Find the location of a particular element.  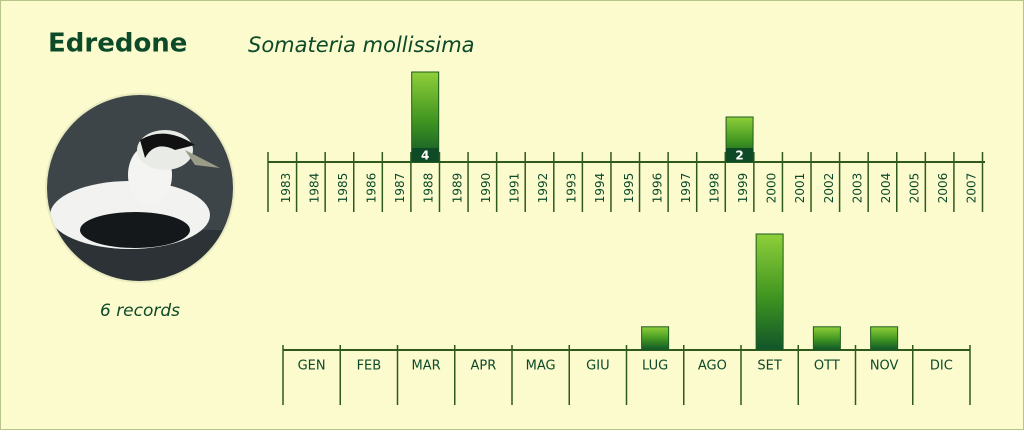

x-tick-label: 1994 is located at coordinates (600, 188).